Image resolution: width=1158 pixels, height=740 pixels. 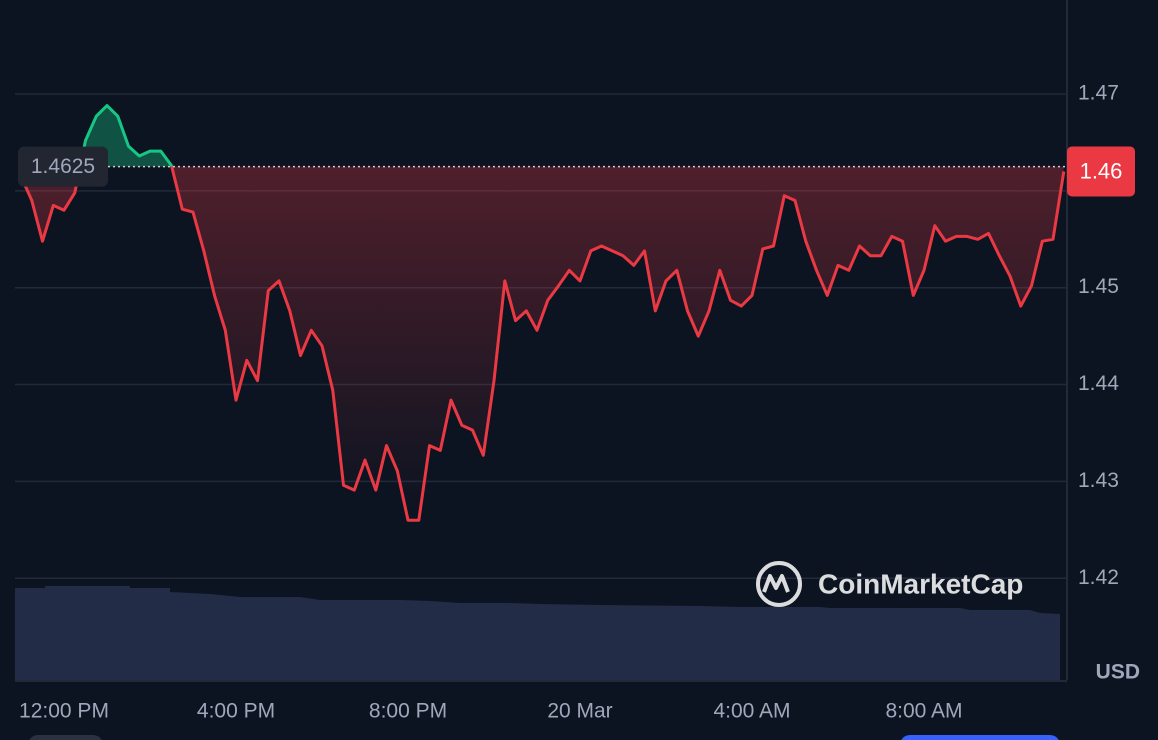 I want to click on x-tick-label: 4:00 PM, so click(x=236, y=711).